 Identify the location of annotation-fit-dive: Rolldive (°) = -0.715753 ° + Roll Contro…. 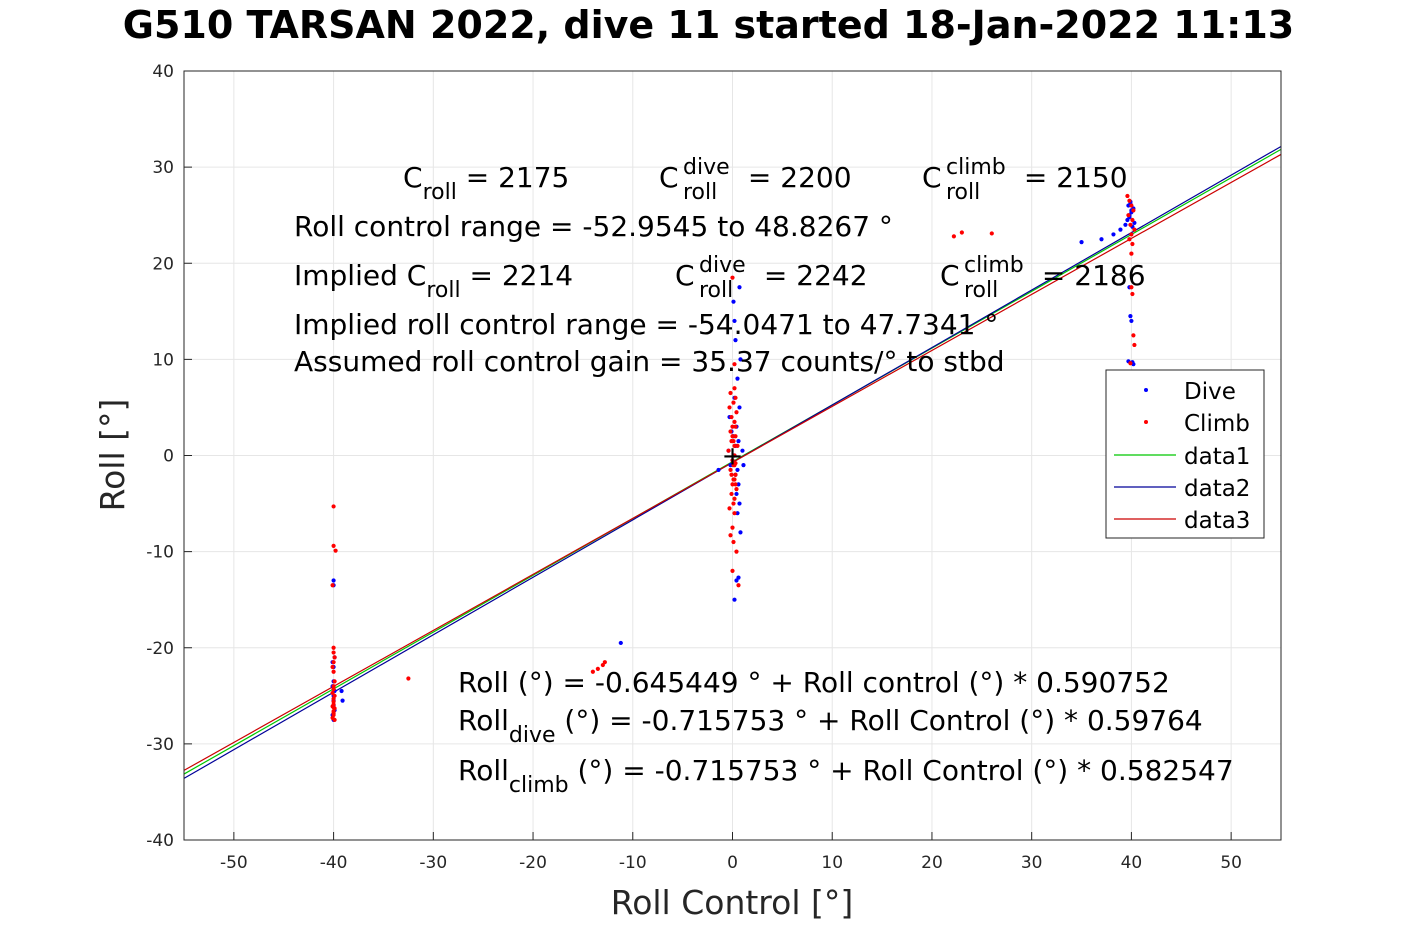
(830, 726).